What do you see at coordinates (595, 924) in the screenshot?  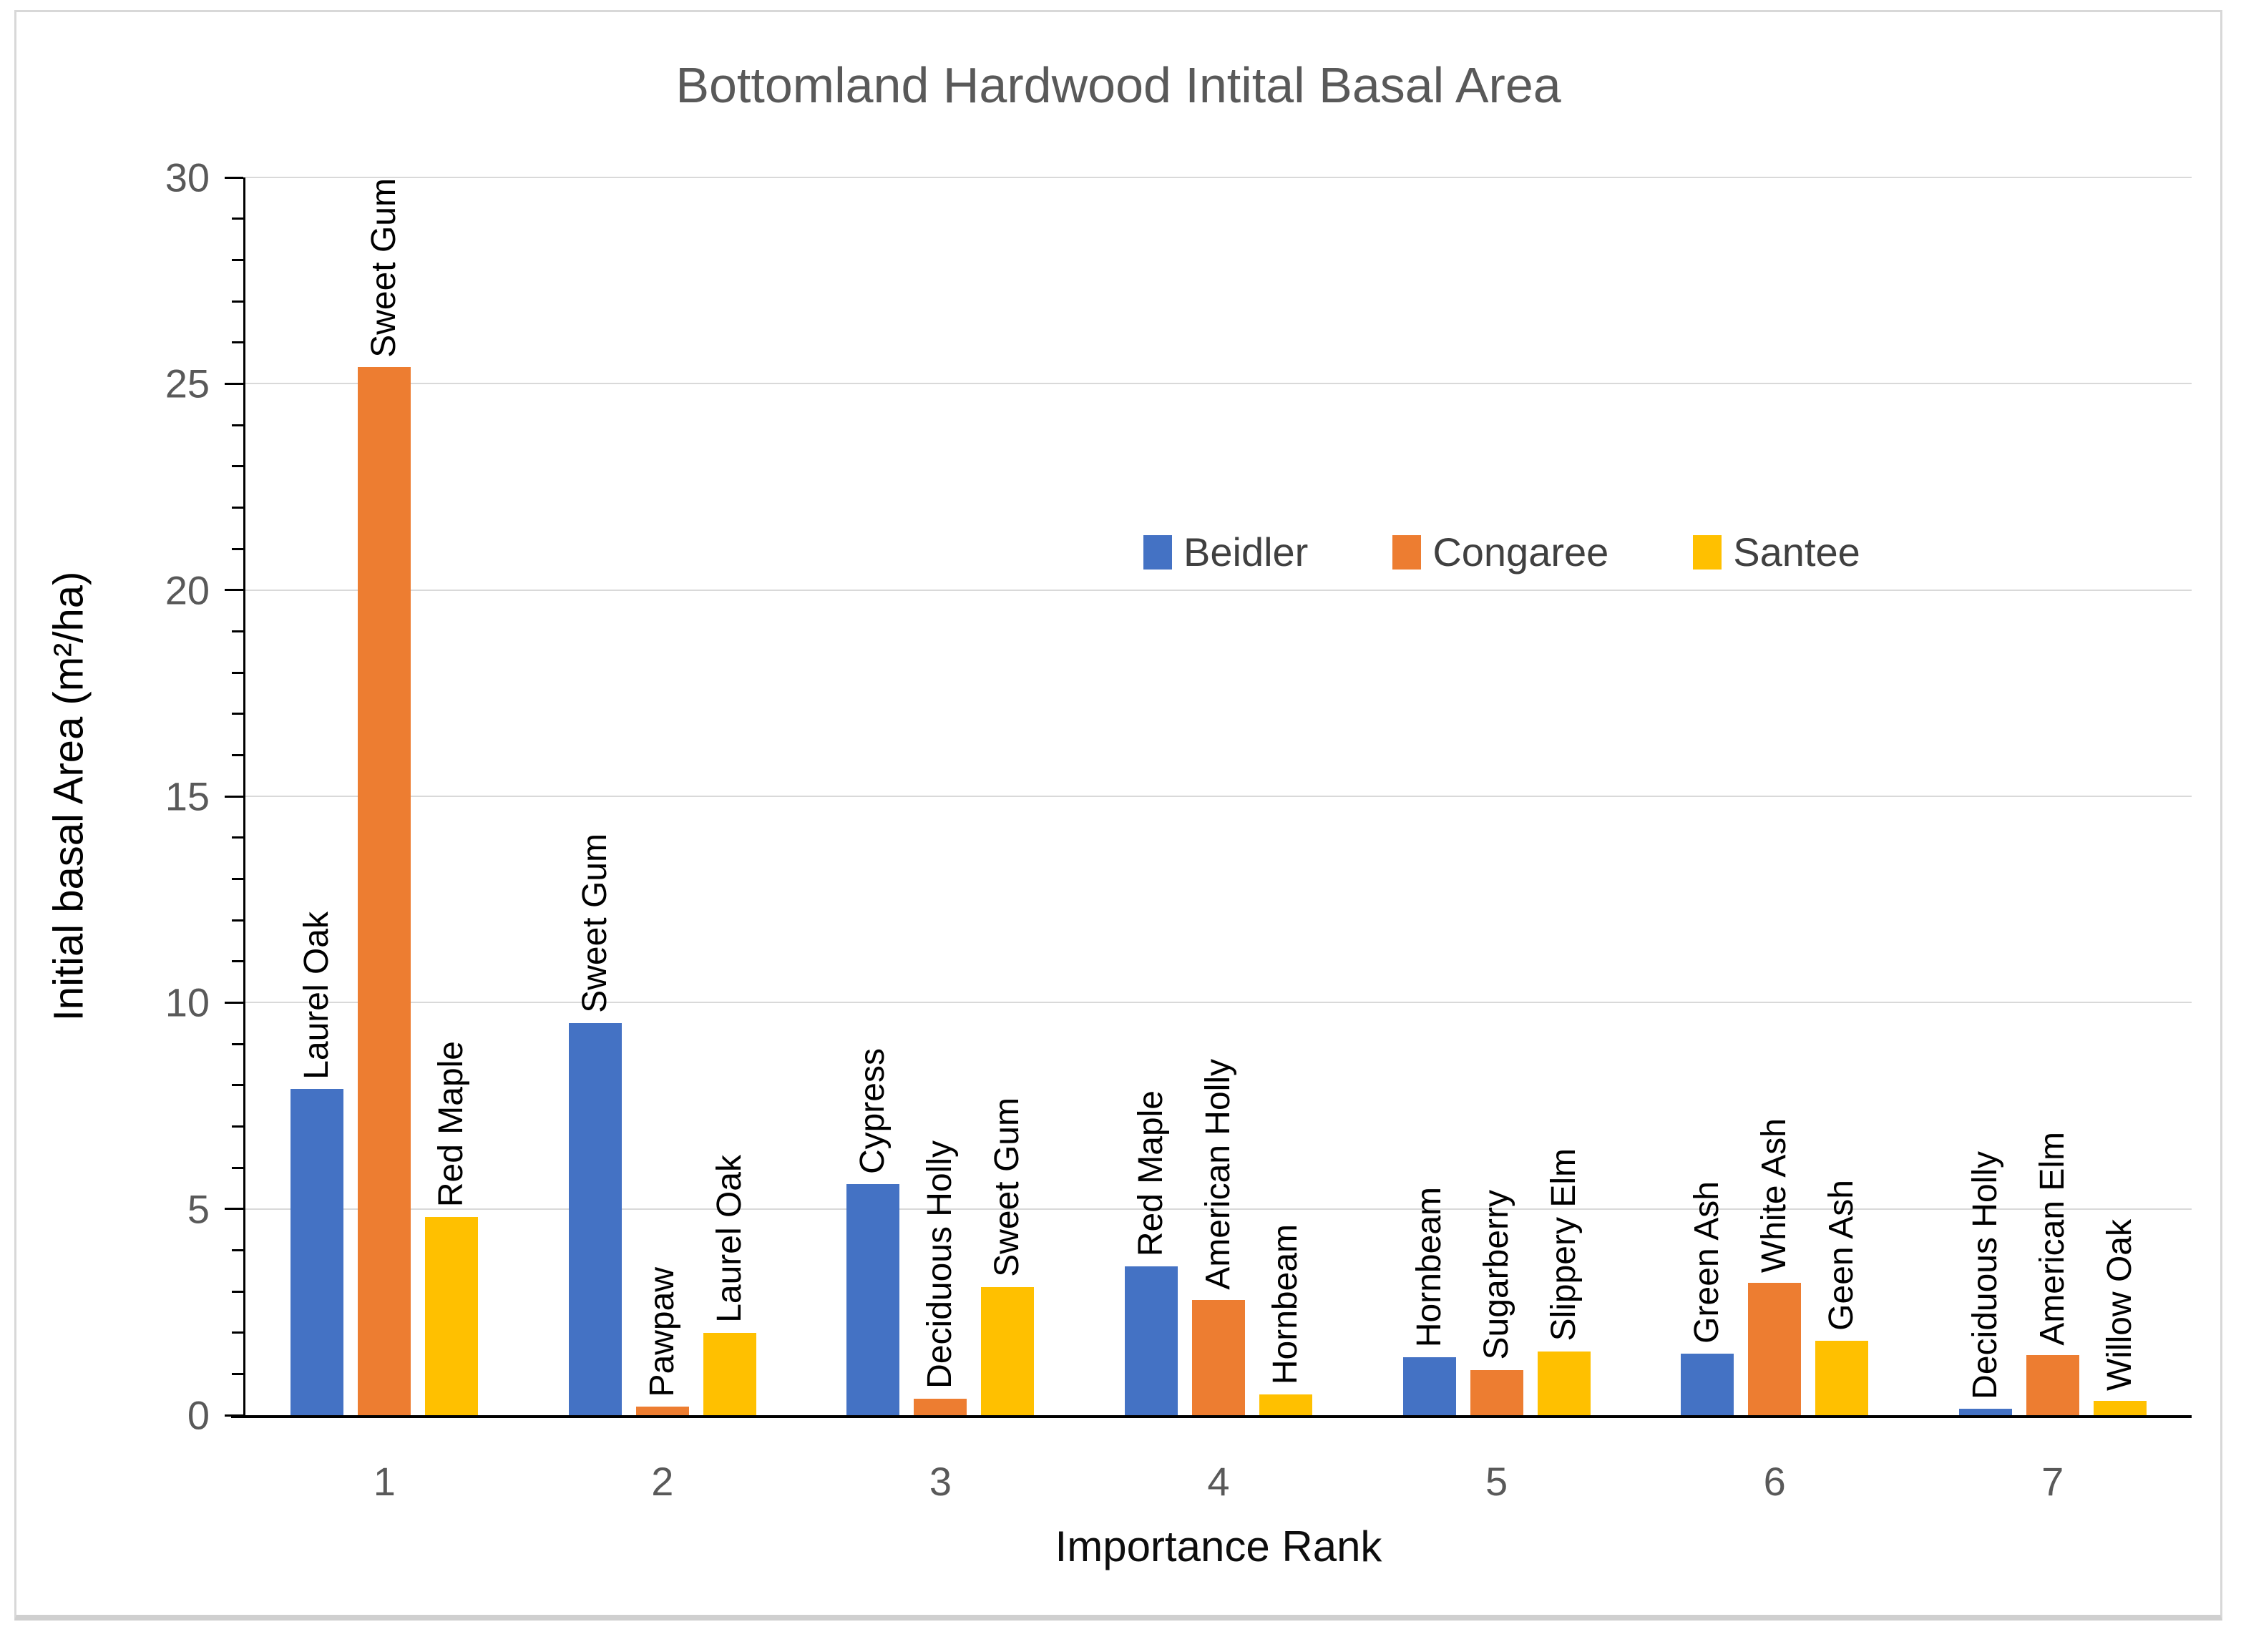 I see `bar-label-beidler-rank2: Sweet Gum` at bounding box center [595, 924].